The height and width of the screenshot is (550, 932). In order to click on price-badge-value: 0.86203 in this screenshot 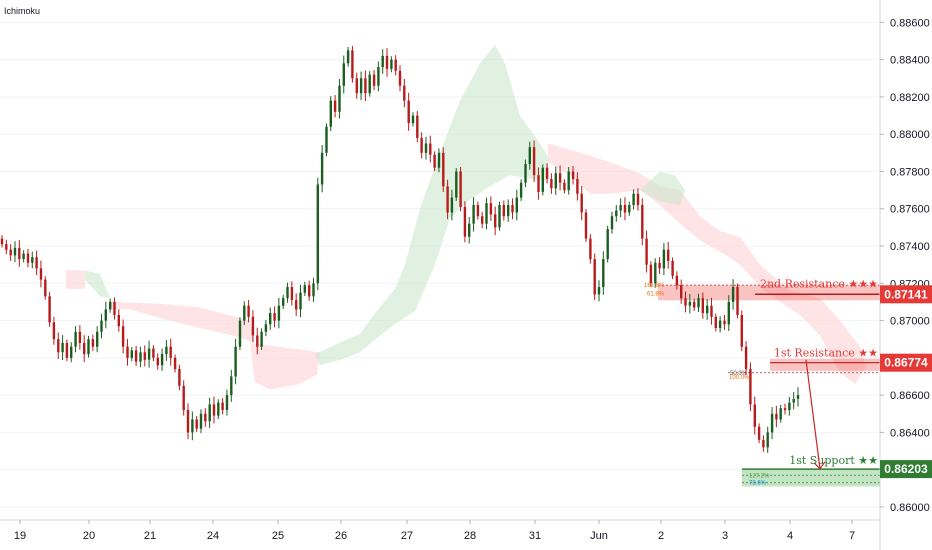, I will do `click(906, 469)`.